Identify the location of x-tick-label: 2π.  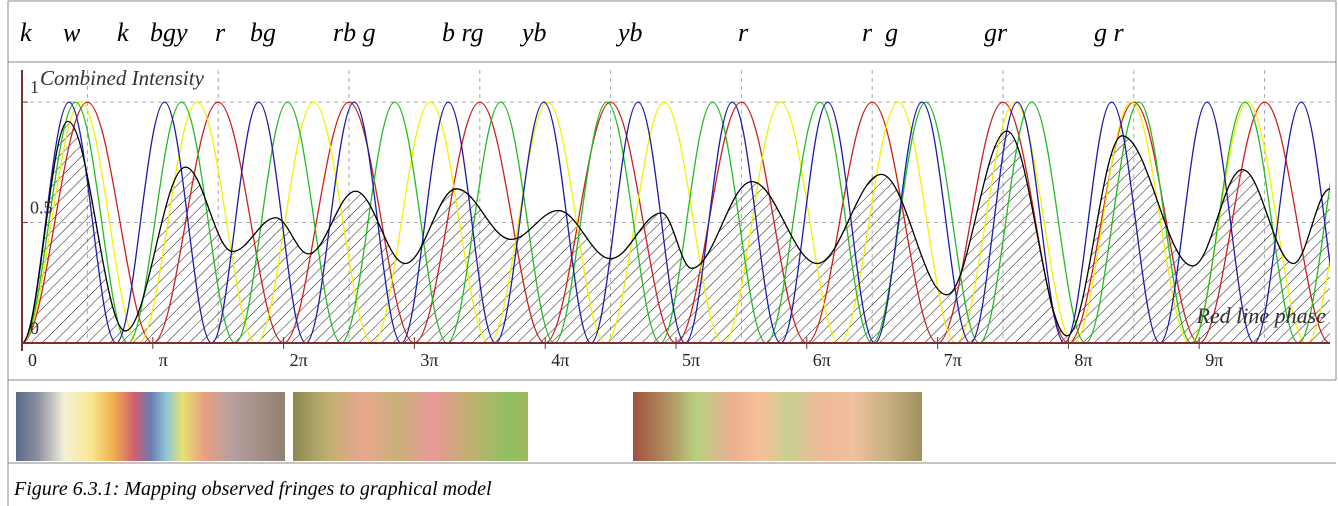
(299, 360).